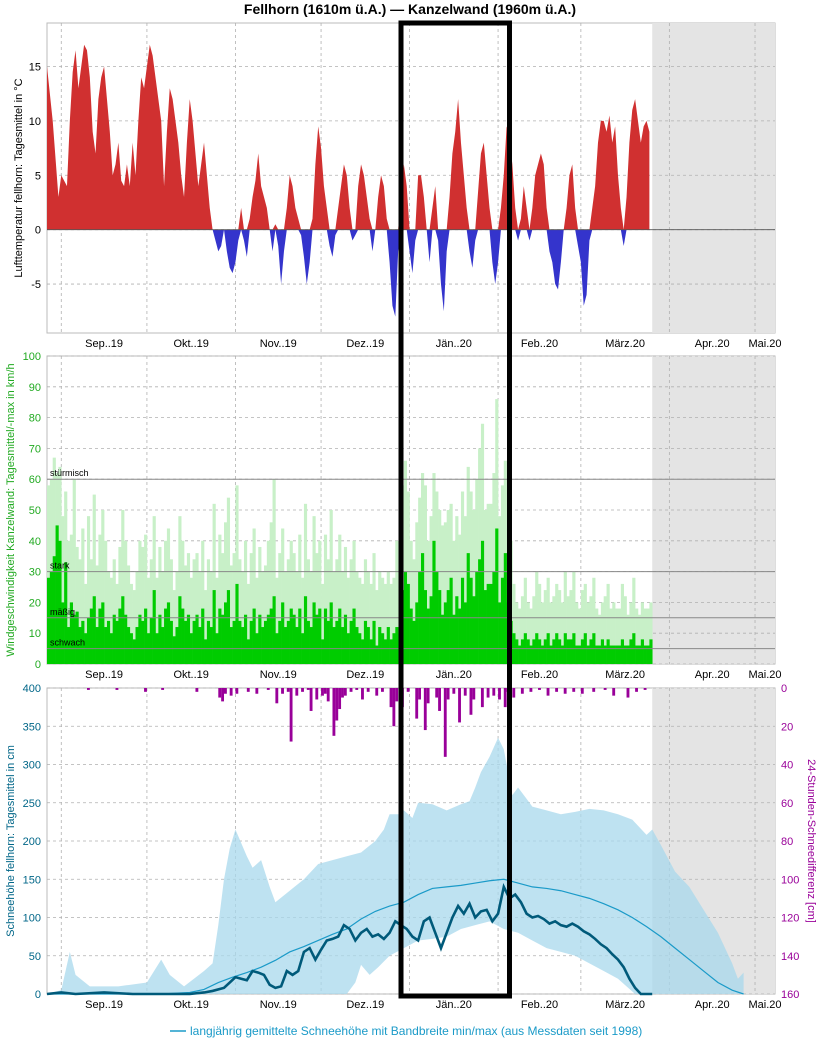 This screenshot has width=829, height=1047. I want to click on month-tick-label: März.20, so click(625, 344).